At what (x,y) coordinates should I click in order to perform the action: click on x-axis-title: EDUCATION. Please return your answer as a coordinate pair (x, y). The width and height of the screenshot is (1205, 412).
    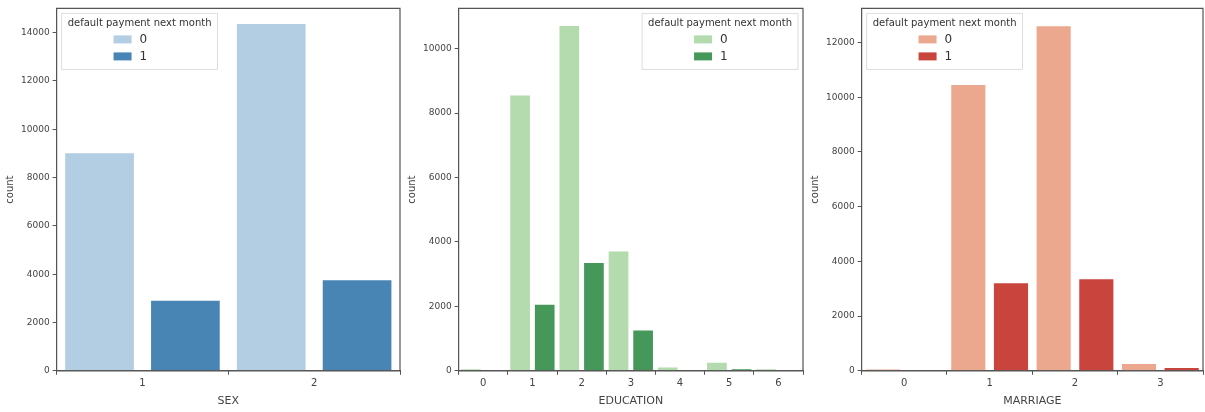
    Looking at the image, I should click on (631, 401).